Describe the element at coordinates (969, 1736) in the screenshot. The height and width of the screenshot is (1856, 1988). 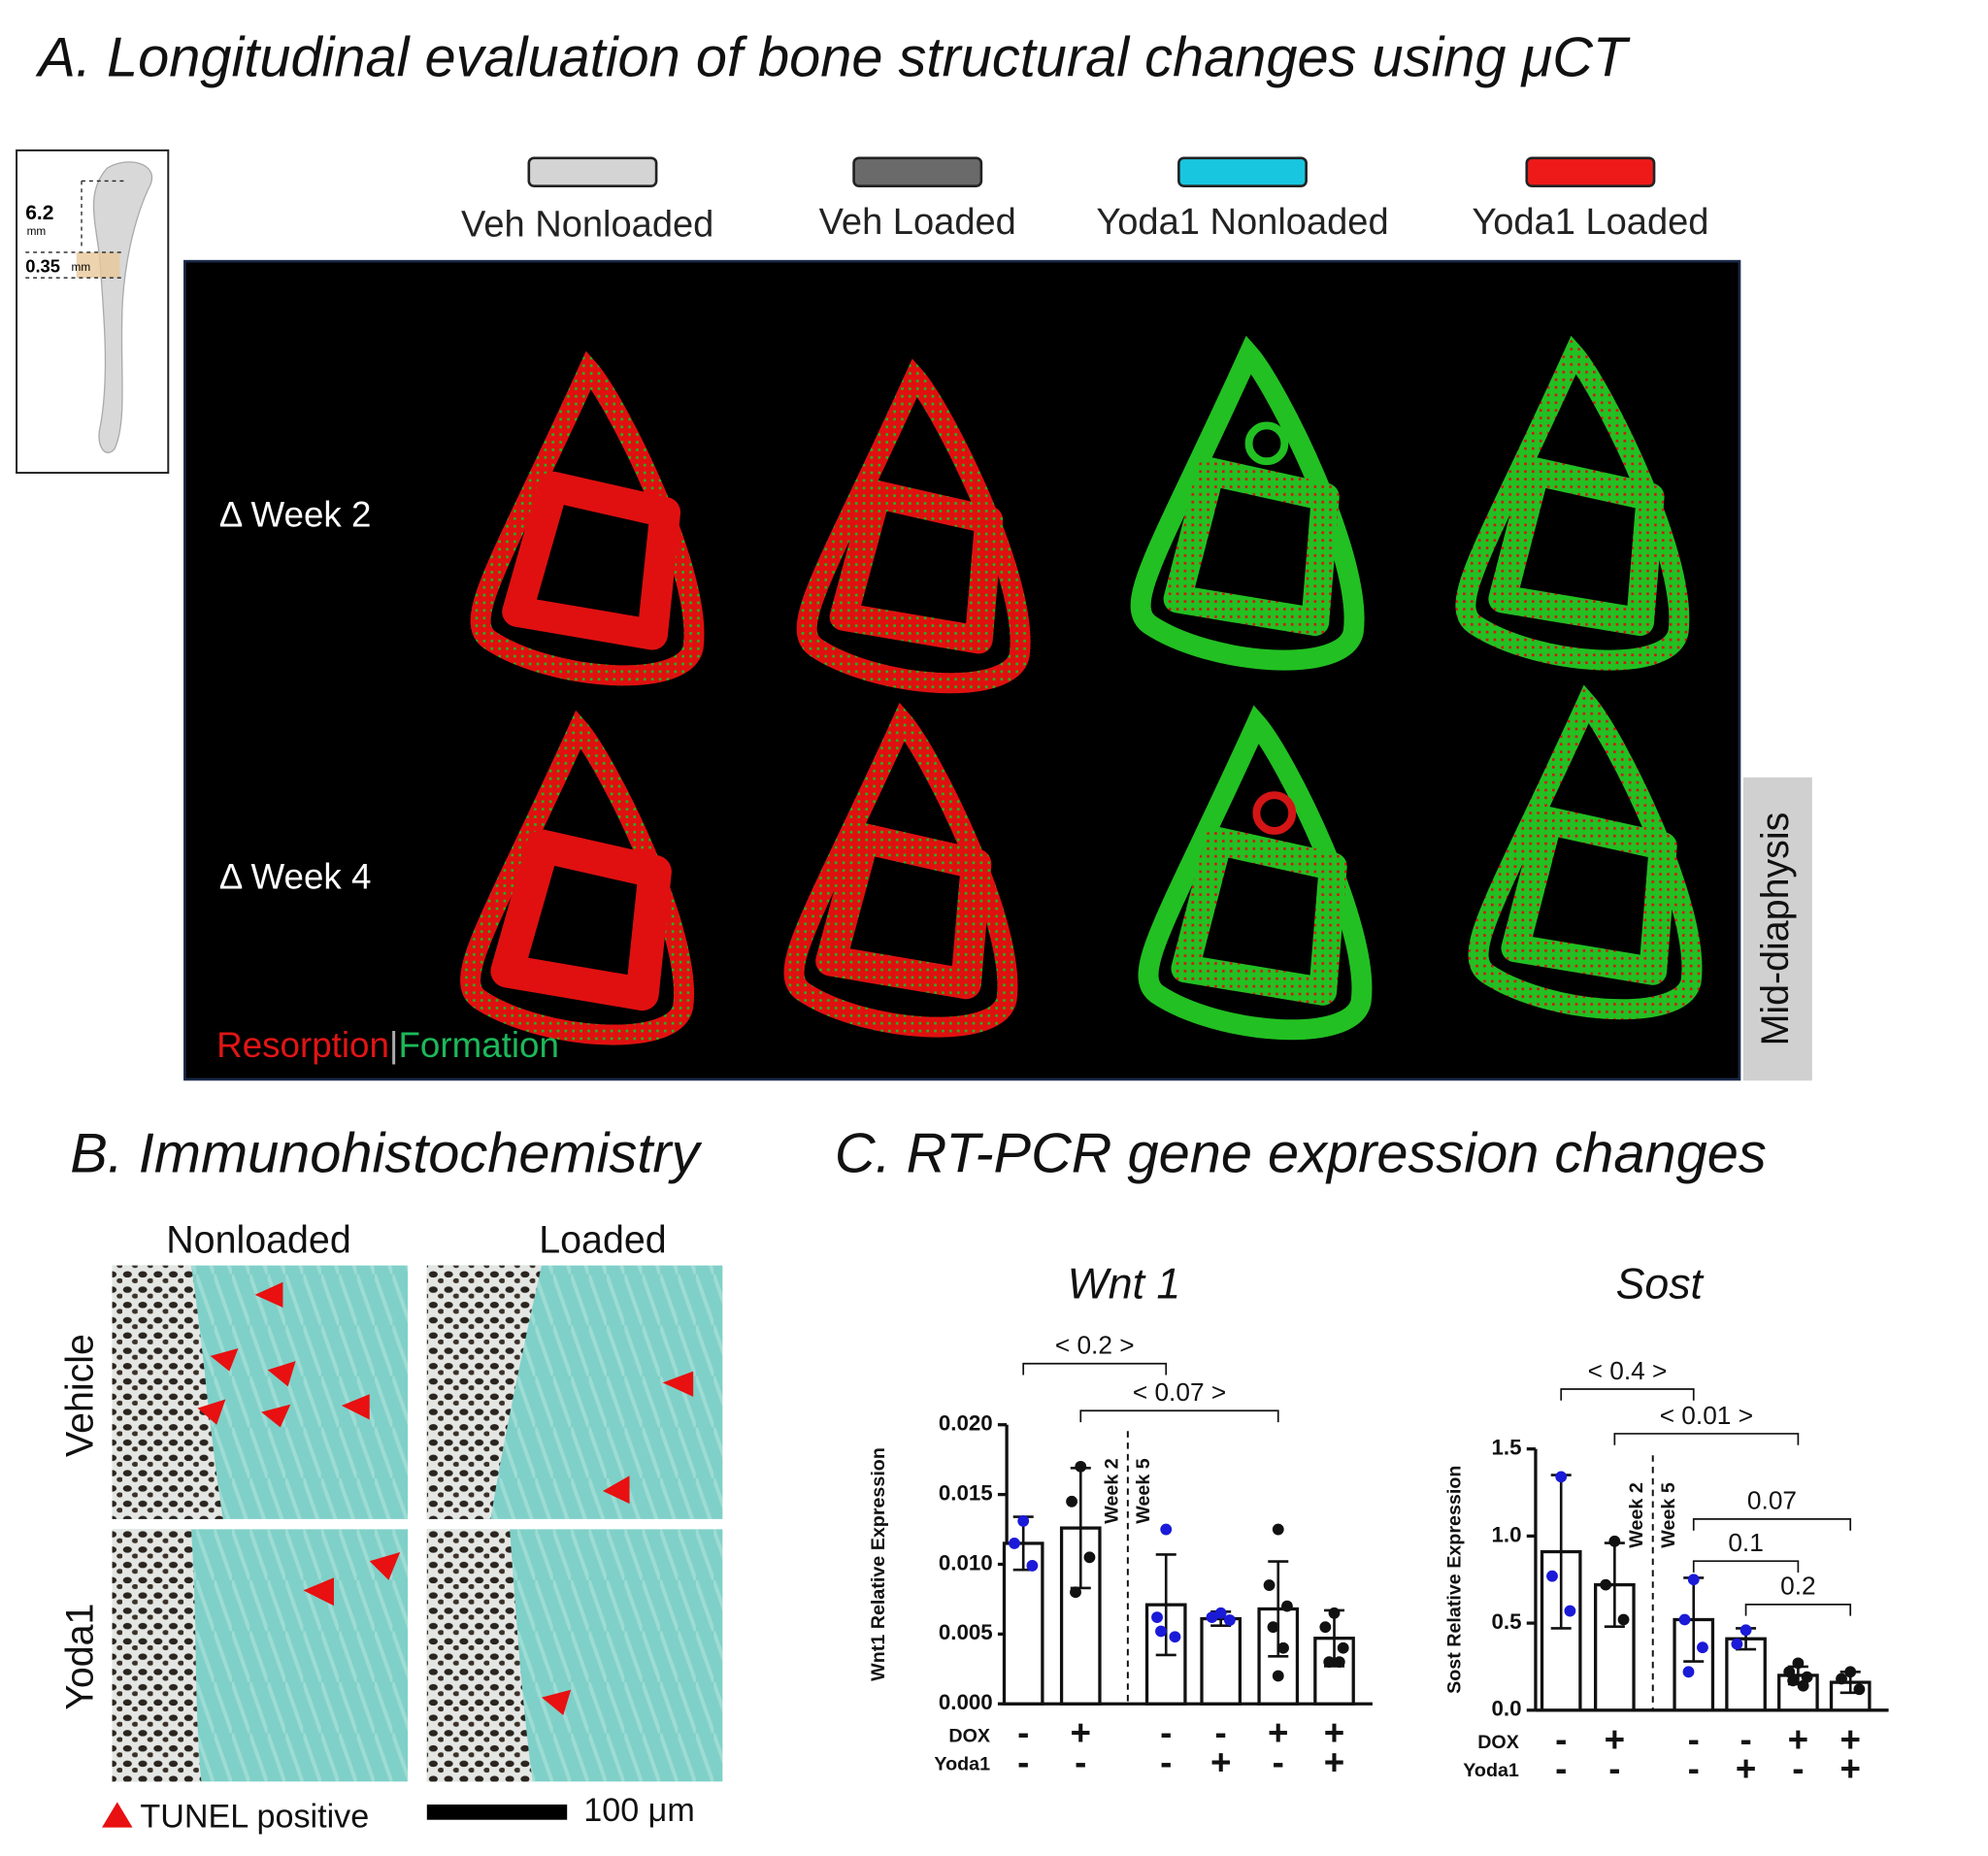
I see `row-label: DOX` at that location.